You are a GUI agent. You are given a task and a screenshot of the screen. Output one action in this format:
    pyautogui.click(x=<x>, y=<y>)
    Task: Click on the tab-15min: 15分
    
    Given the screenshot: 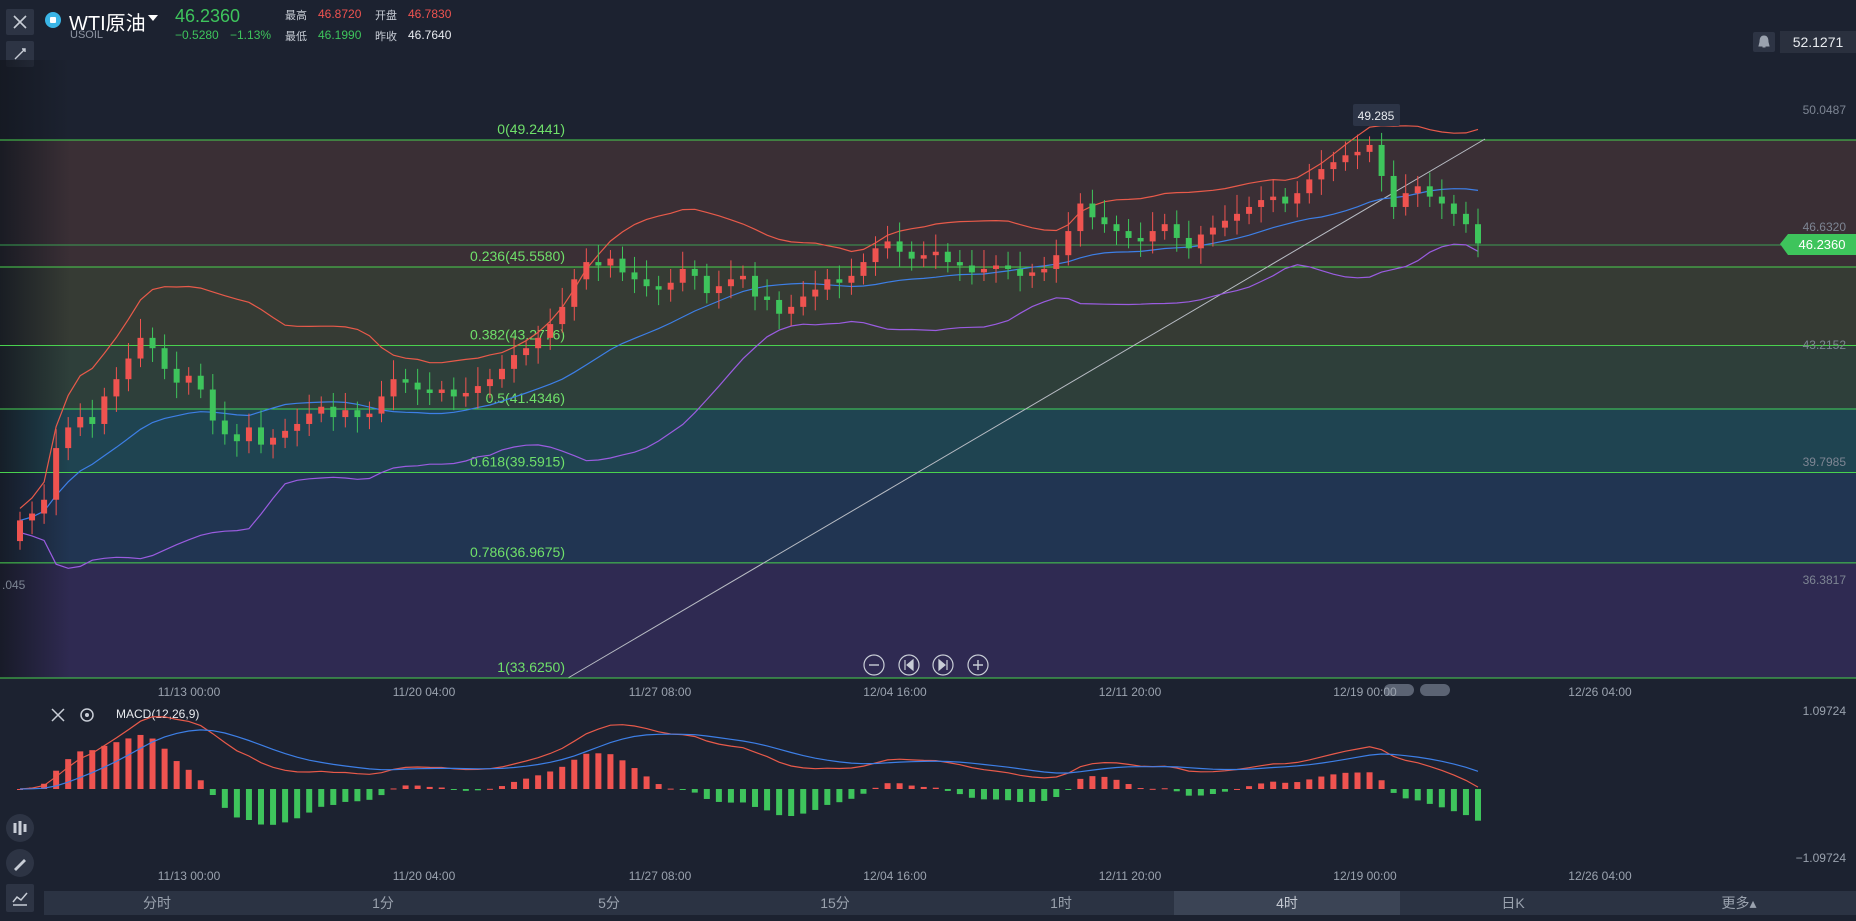 What is the action you would take?
    pyautogui.click(x=835, y=903)
    